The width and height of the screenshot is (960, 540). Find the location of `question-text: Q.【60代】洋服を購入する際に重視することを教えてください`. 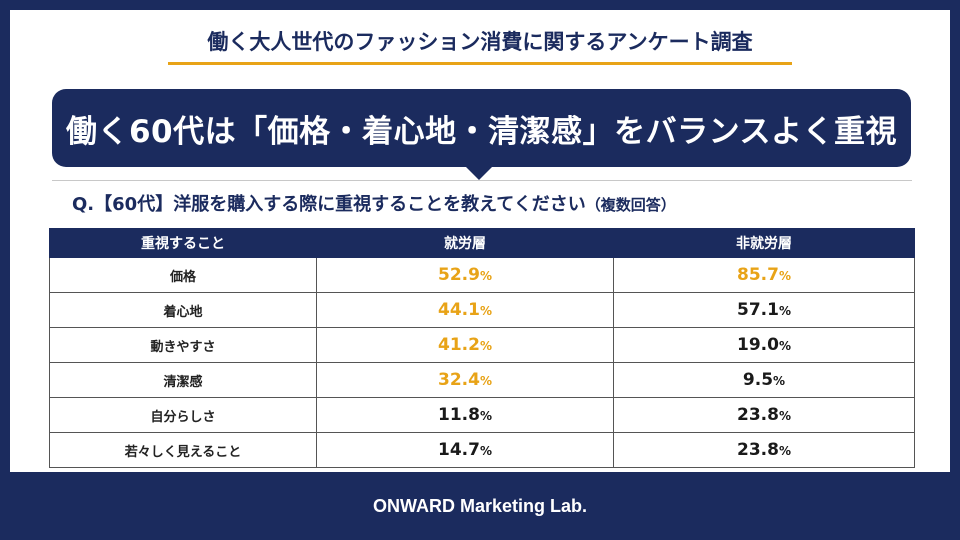

question-text: Q.【60代】洋服を購入する際に重視することを教えてください is located at coordinates (329, 204).